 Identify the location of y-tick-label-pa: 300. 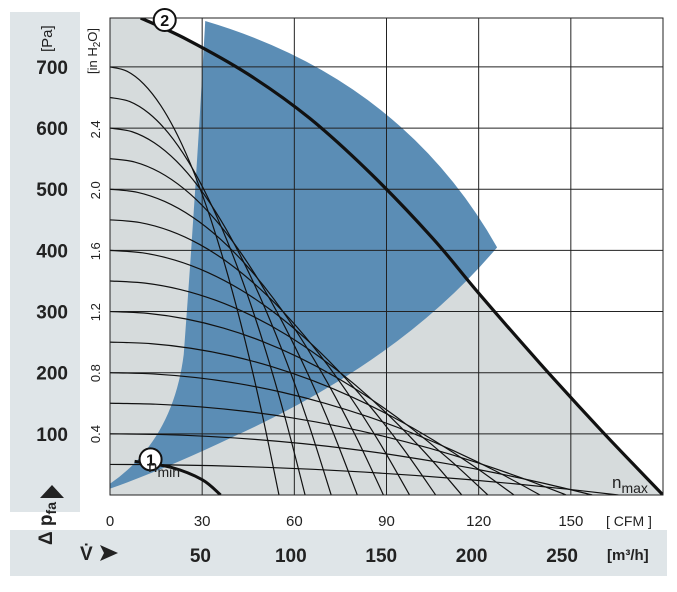
(52, 313).